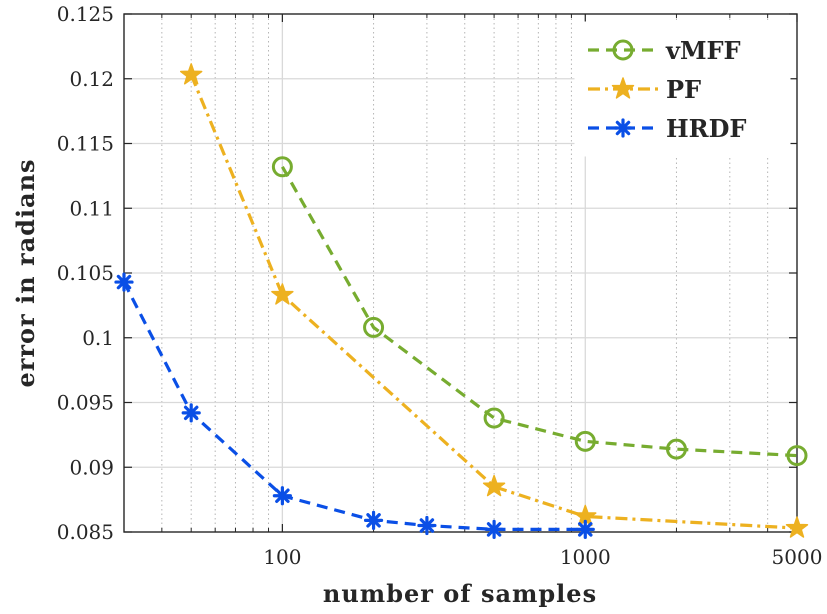 The image size is (827, 614). I want to click on y-axis-title: error in radians, so click(25, 272).